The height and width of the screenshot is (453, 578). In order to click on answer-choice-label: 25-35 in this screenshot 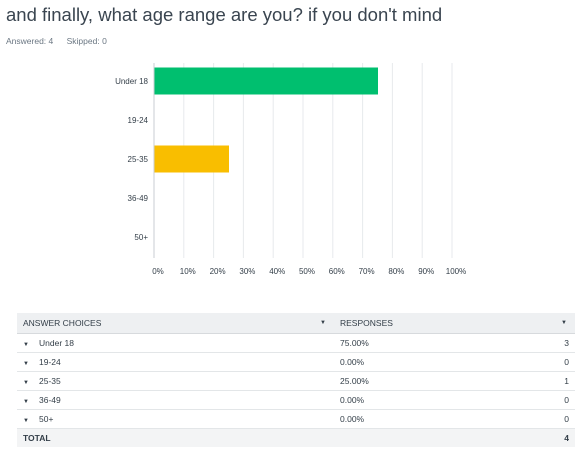, I will do `click(50, 381)`.